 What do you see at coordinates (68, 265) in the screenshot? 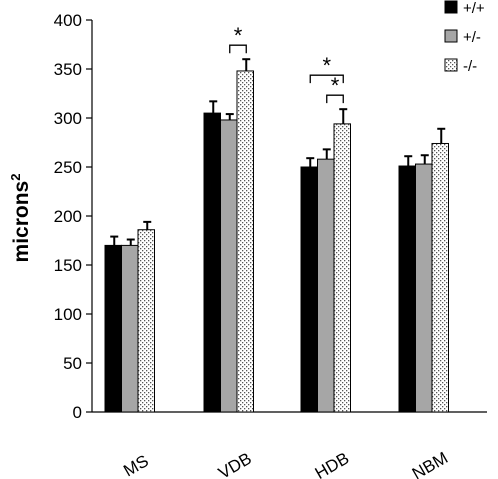
I see `y-tick-label: 150` at bounding box center [68, 265].